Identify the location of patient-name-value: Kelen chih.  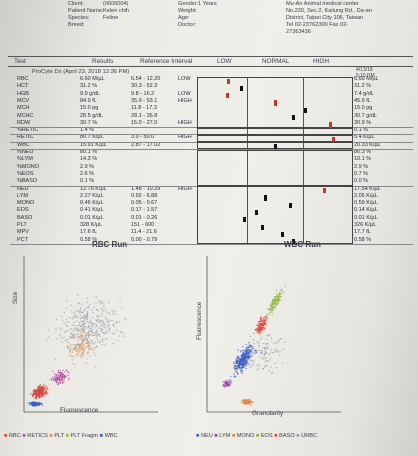
(116, 11).